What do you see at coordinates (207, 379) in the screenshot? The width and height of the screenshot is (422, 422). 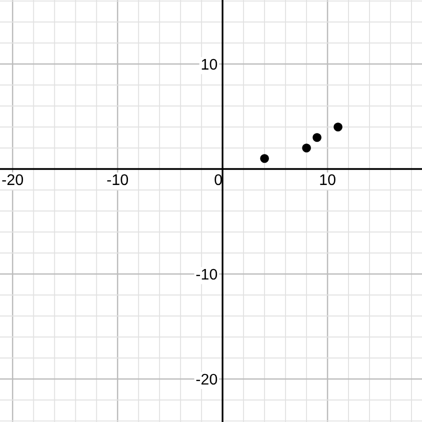 I see `y-tick-label: -20` at bounding box center [207, 379].